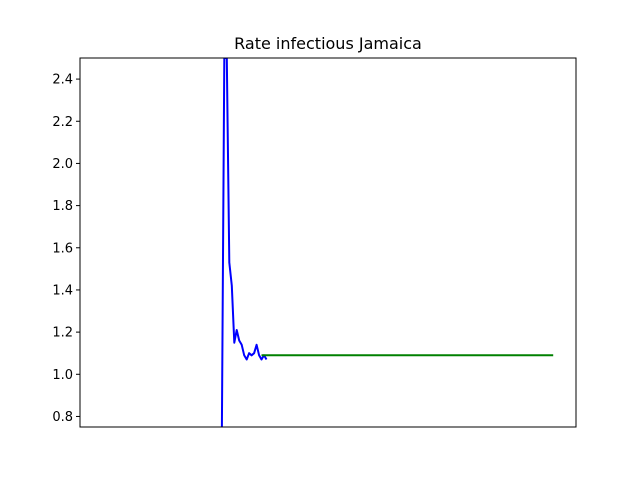 Image resolution: width=640 pixels, height=480 pixels. I want to click on y-tick-label: 1.6, so click(62, 248).